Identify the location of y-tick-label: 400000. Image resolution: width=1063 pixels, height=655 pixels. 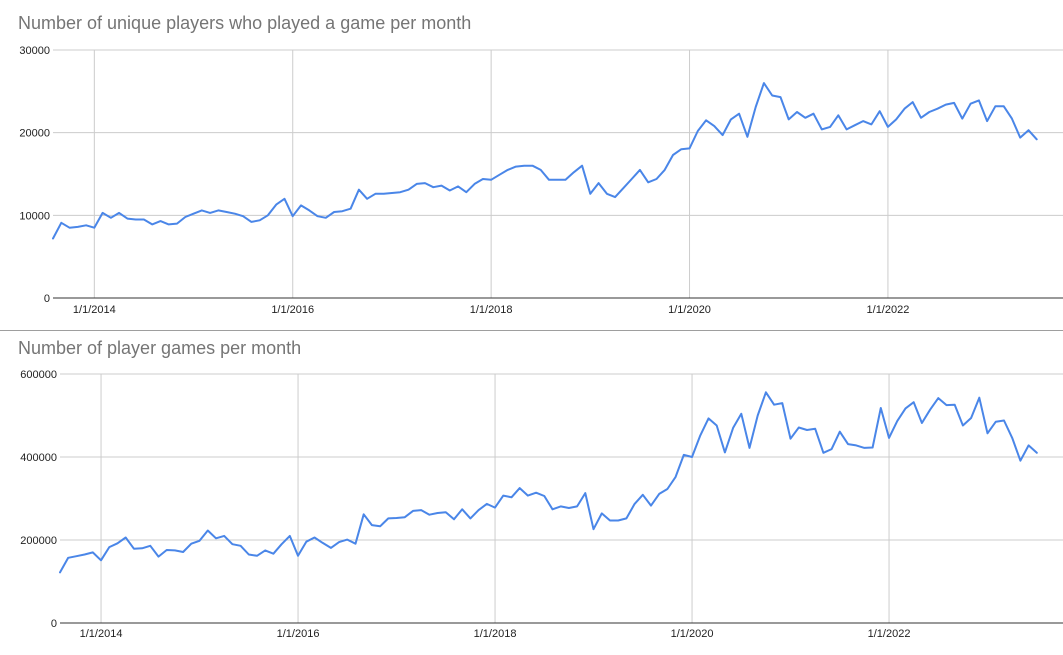
(38, 458).